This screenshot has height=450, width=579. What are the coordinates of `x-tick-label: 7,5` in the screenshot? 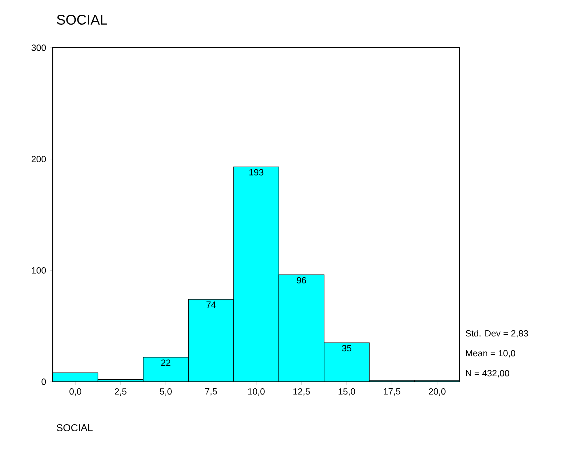 It's located at (211, 392).